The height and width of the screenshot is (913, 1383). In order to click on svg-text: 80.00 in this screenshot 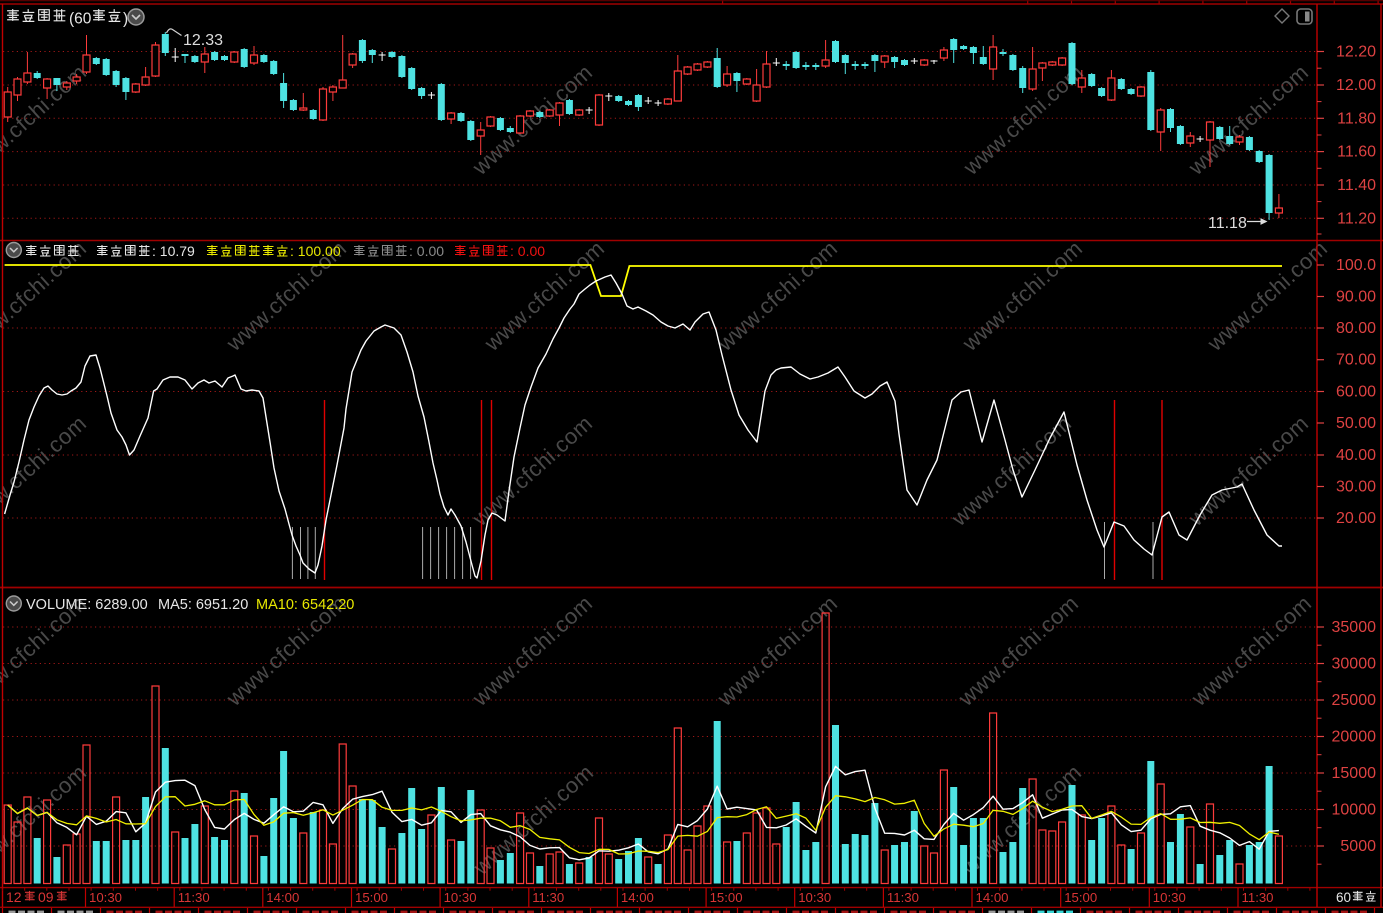, I will do `click(1356, 328)`.